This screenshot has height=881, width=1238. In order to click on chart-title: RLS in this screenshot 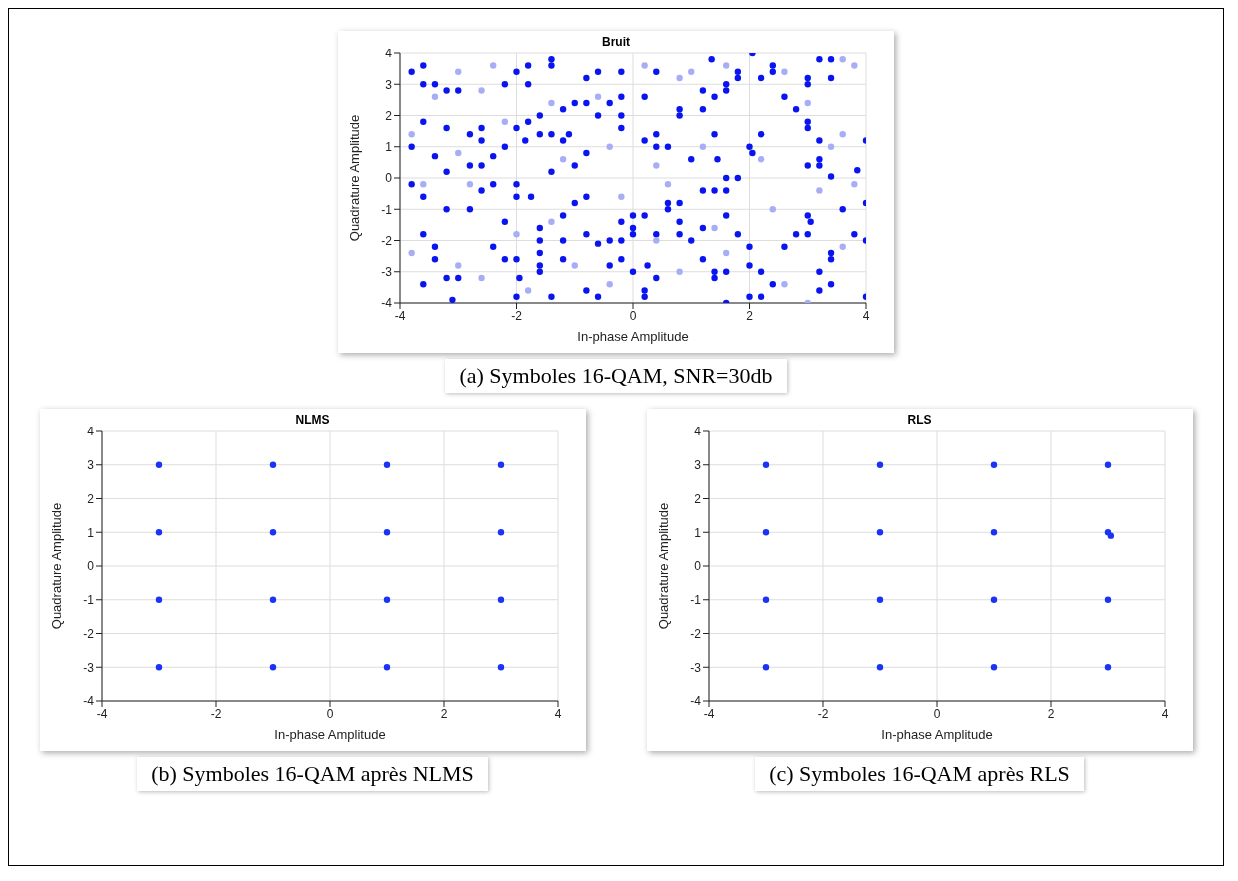, I will do `click(919, 420)`.